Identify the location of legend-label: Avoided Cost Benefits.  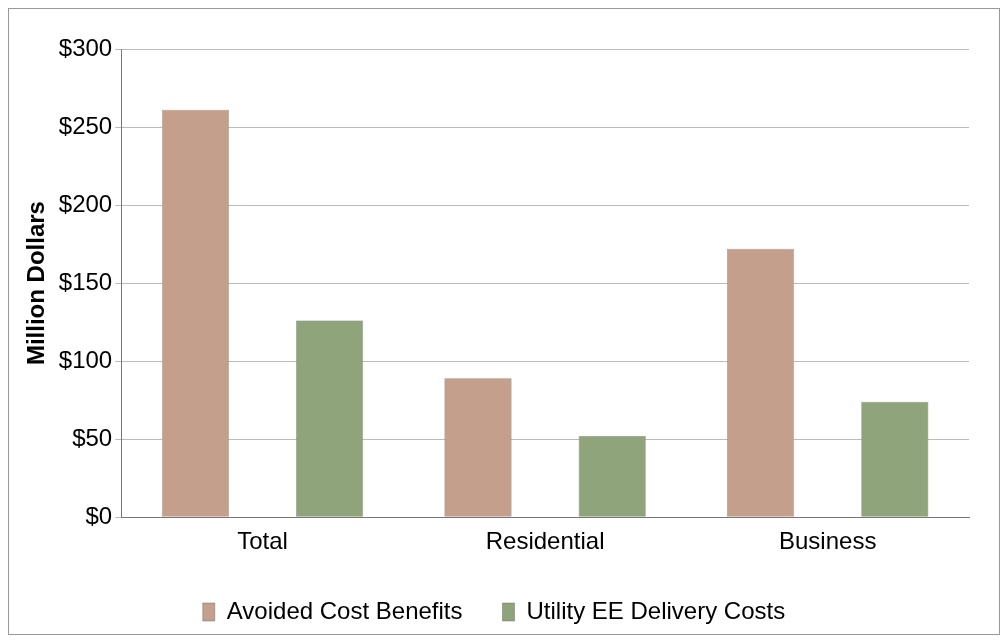
(344, 610).